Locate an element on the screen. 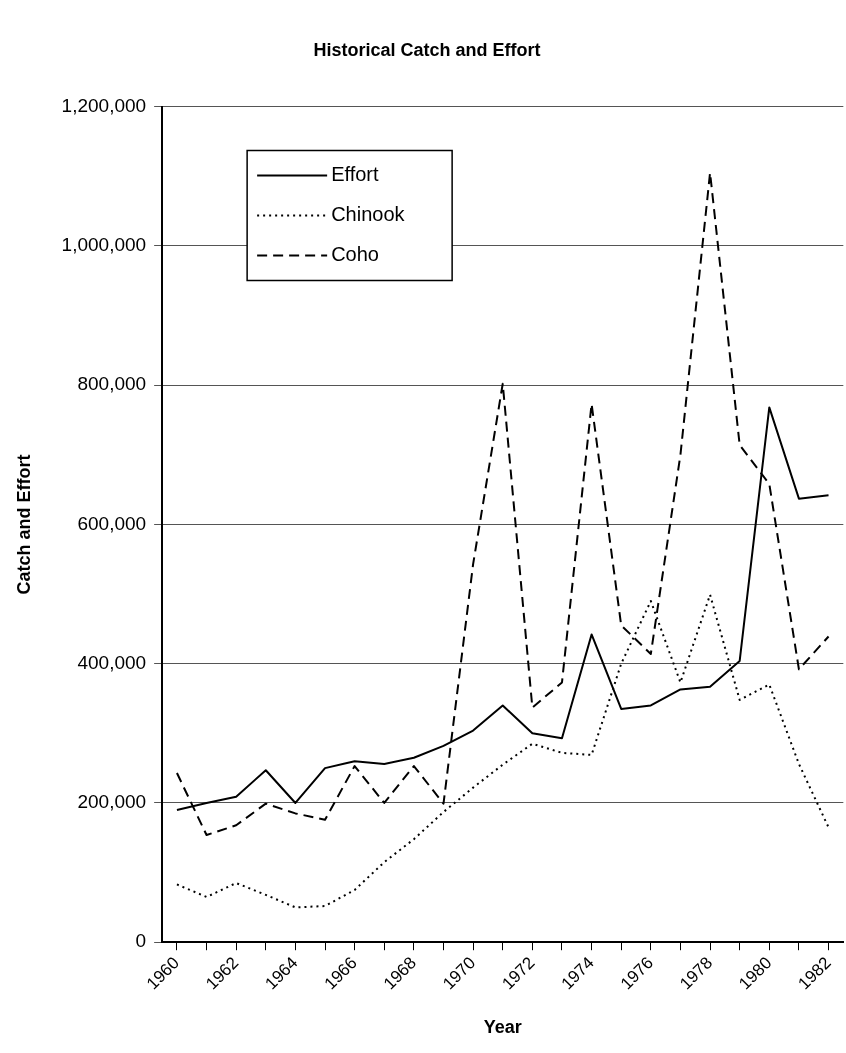 The width and height of the screenshot is (846, 1053). legend-label: Chinook is located at coordinates (368, 214).